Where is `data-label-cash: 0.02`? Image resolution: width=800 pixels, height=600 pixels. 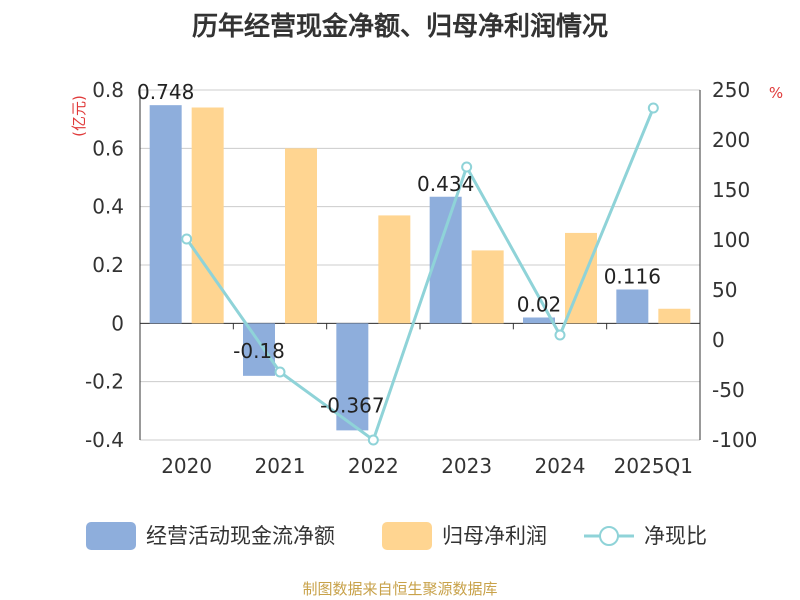 data-label-cash: 0.02 is located at coordinates (539, 305).